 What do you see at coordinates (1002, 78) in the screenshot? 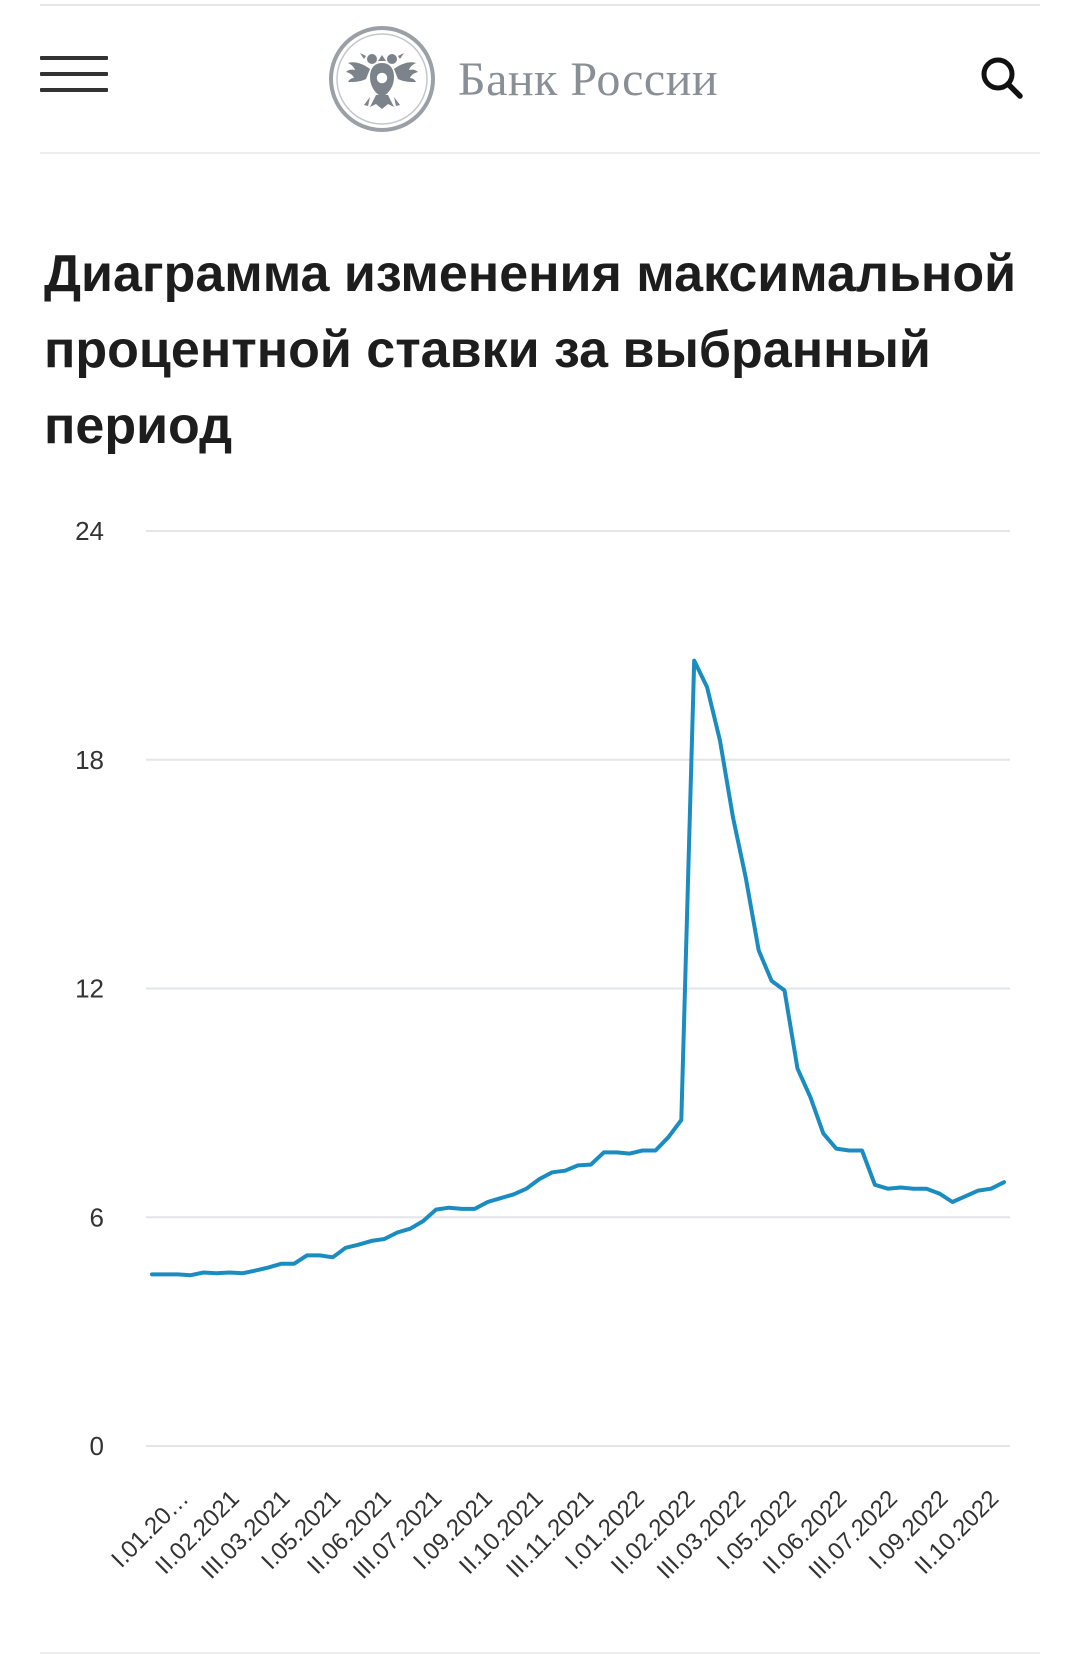
I see `search-icon` at bounding box center [1002, 78].